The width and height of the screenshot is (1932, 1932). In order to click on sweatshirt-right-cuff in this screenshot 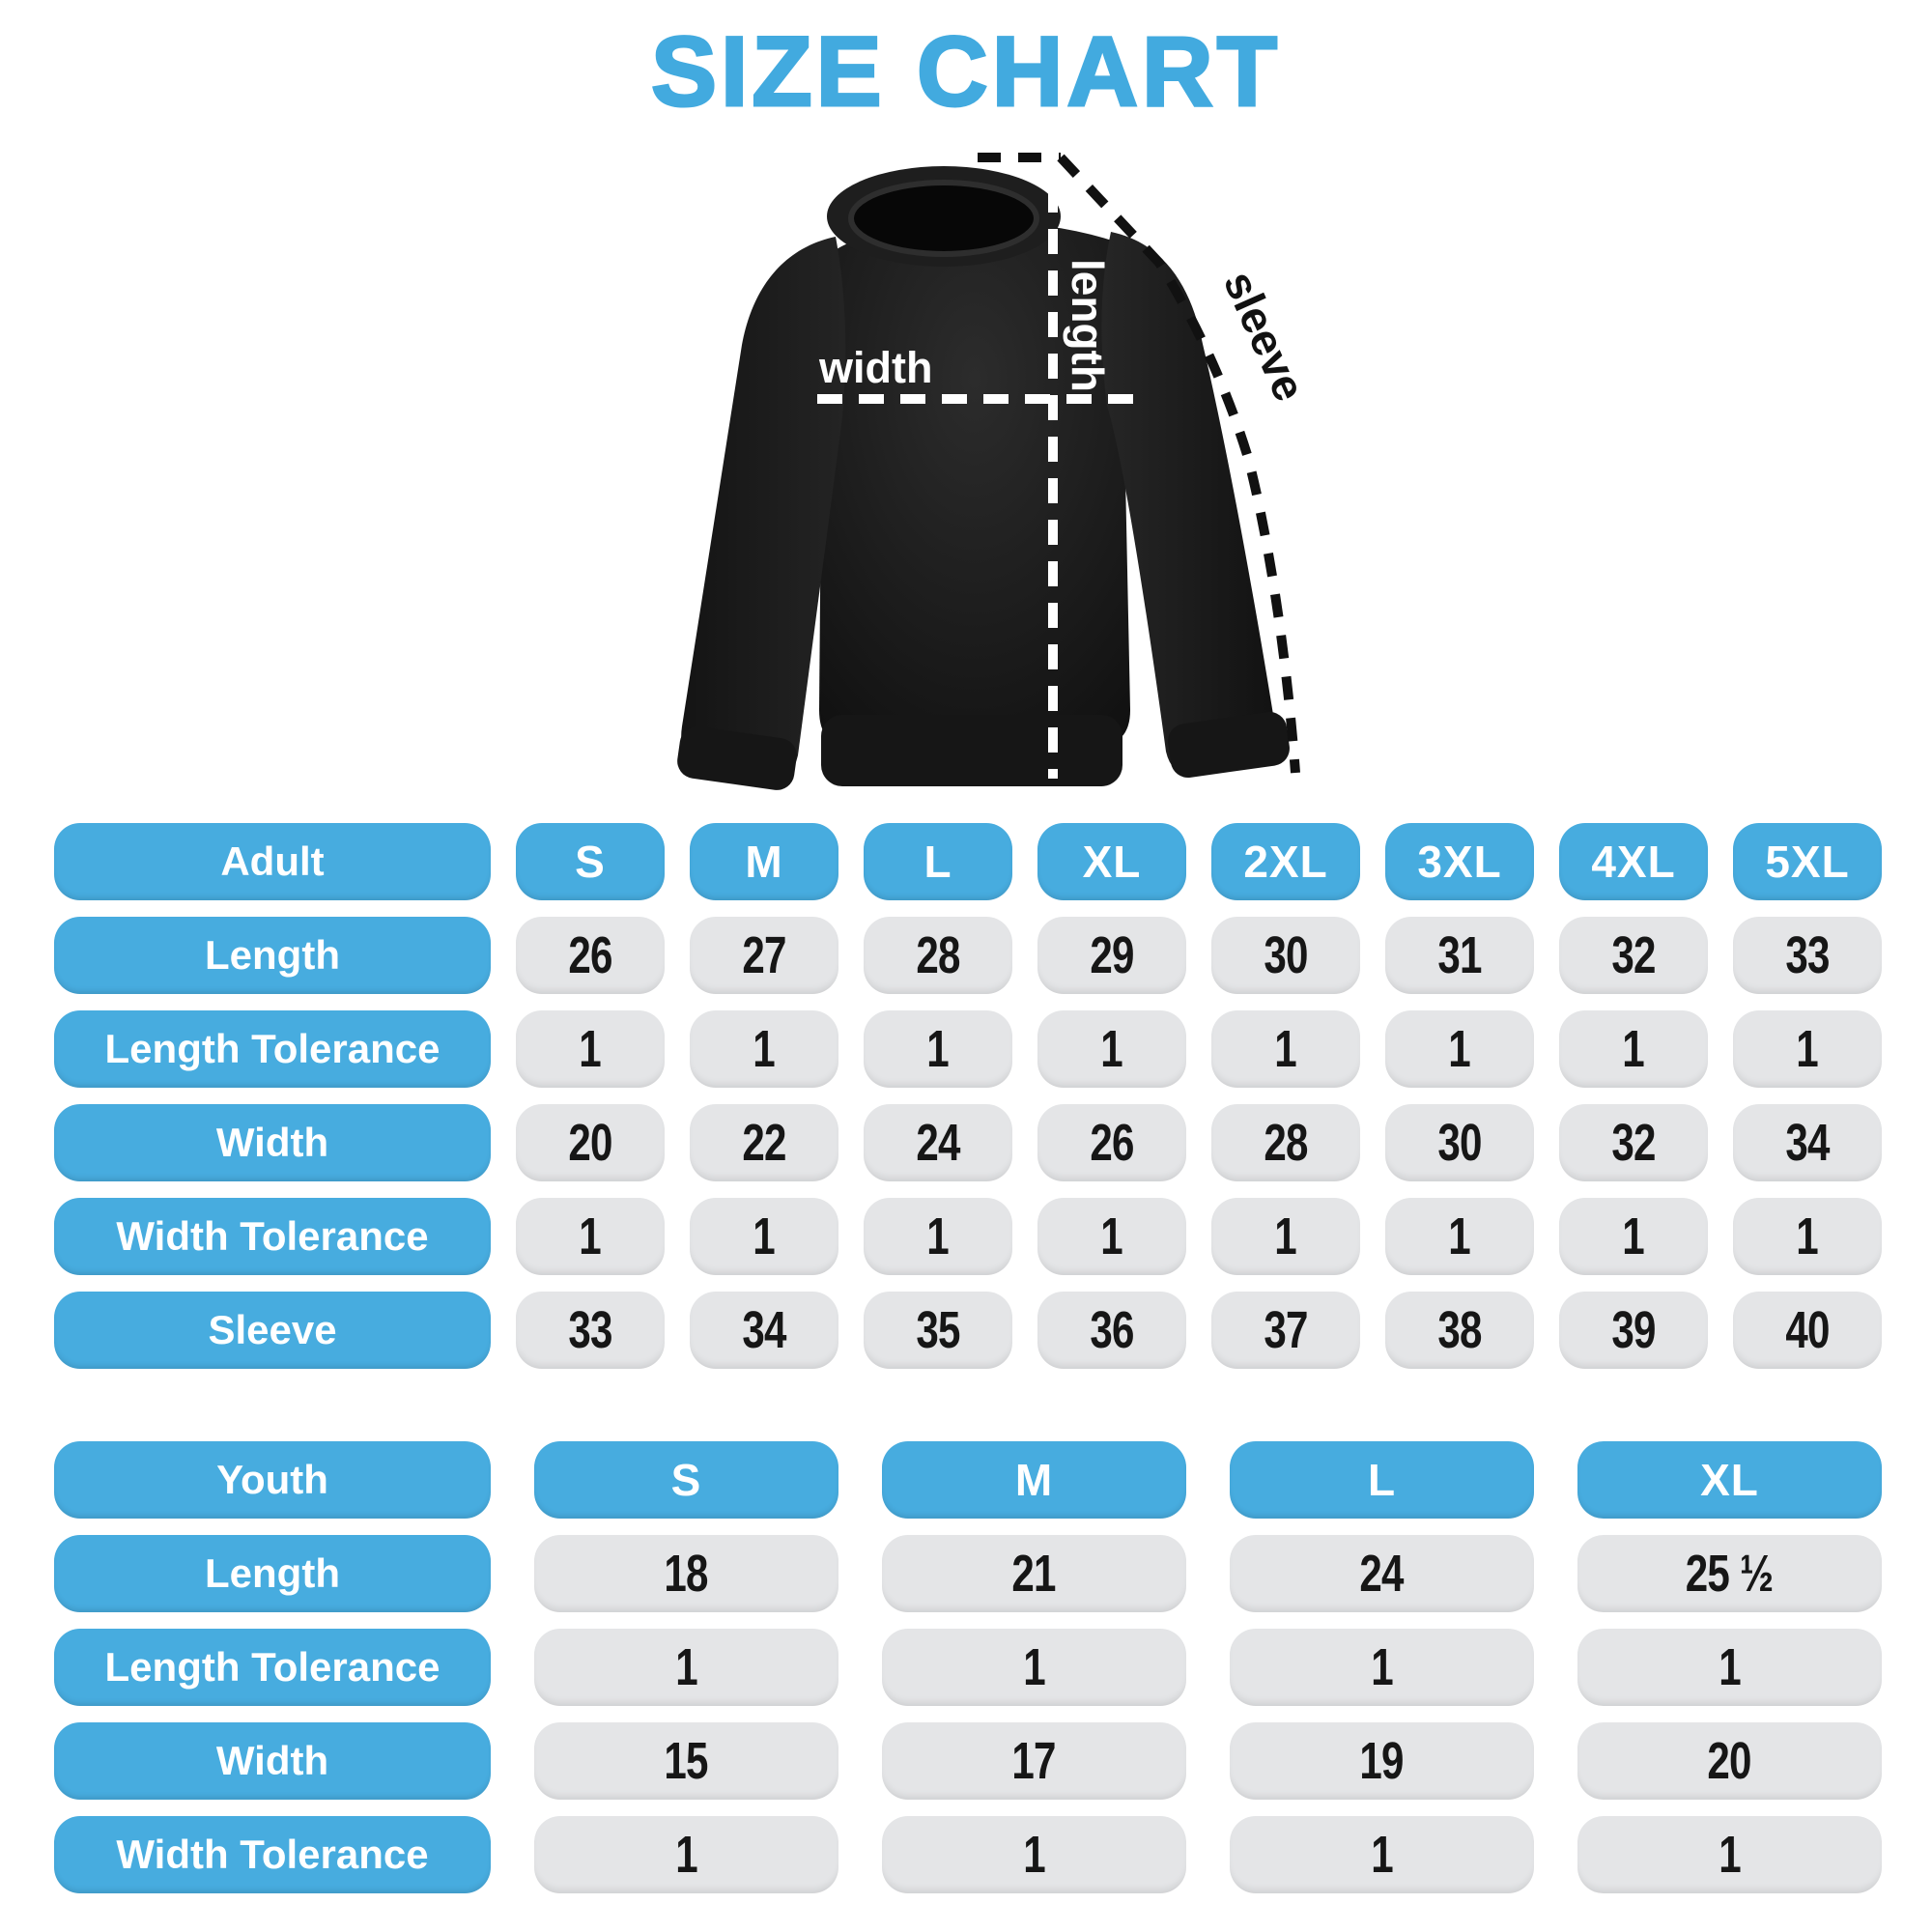, I will do `click(1229, 745)`.